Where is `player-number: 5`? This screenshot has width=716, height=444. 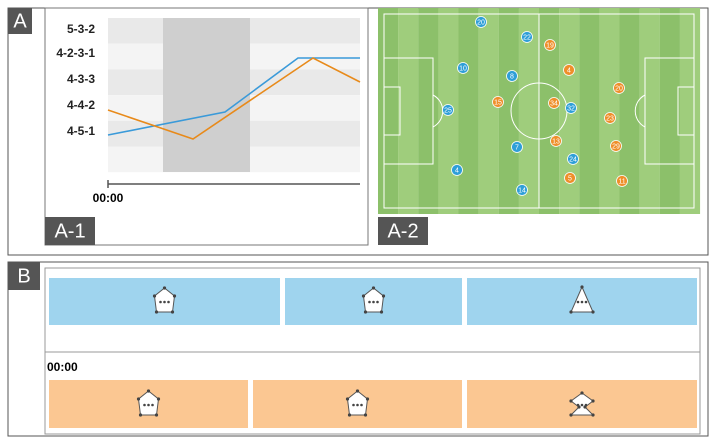
player-number: 5 is located at coordinates (570, 178).